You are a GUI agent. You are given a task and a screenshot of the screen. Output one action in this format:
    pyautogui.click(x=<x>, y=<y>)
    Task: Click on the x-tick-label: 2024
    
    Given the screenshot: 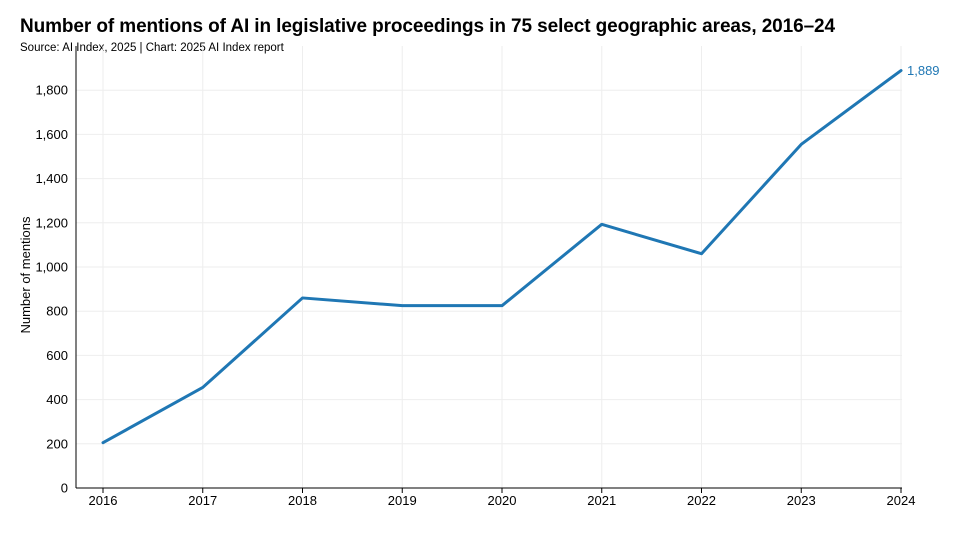 What is the action you would take?
    pyautogui.click(x=901, y=500)
    